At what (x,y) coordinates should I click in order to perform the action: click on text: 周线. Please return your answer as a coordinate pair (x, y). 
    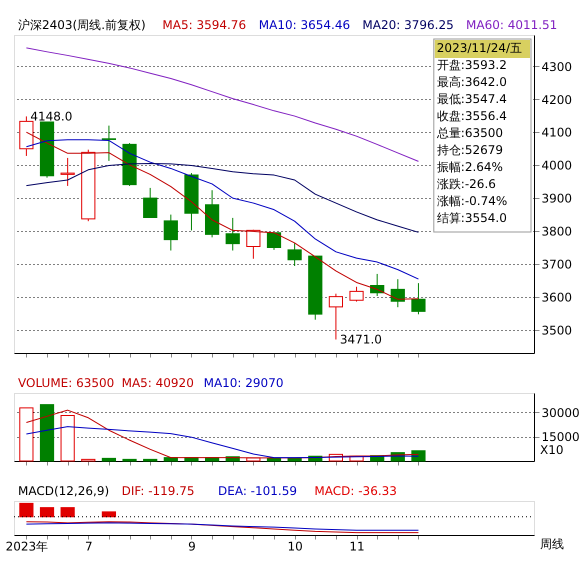
    Looking at the image, I should click on (552, 544).